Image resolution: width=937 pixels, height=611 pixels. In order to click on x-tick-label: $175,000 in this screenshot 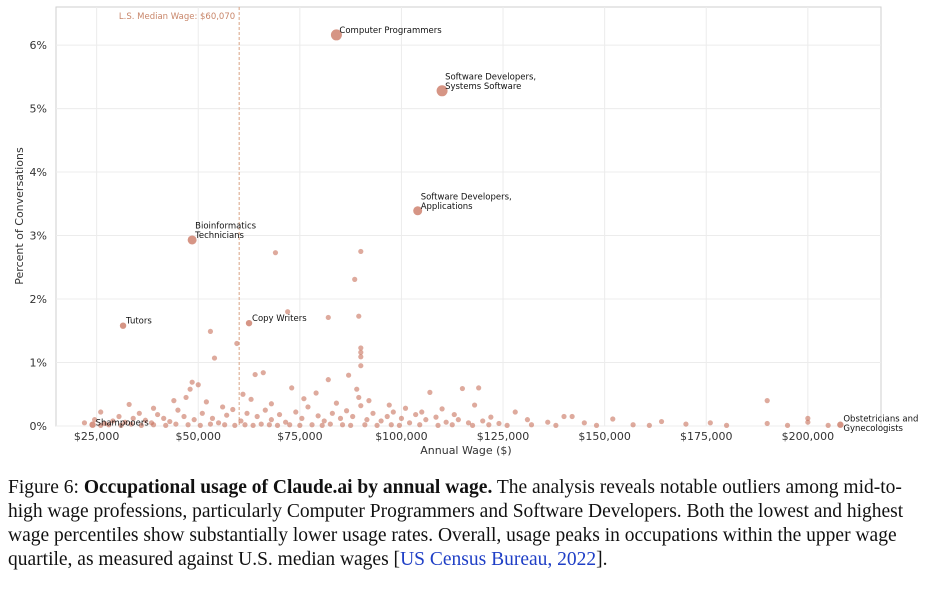, I will do `click(706, 436)`.